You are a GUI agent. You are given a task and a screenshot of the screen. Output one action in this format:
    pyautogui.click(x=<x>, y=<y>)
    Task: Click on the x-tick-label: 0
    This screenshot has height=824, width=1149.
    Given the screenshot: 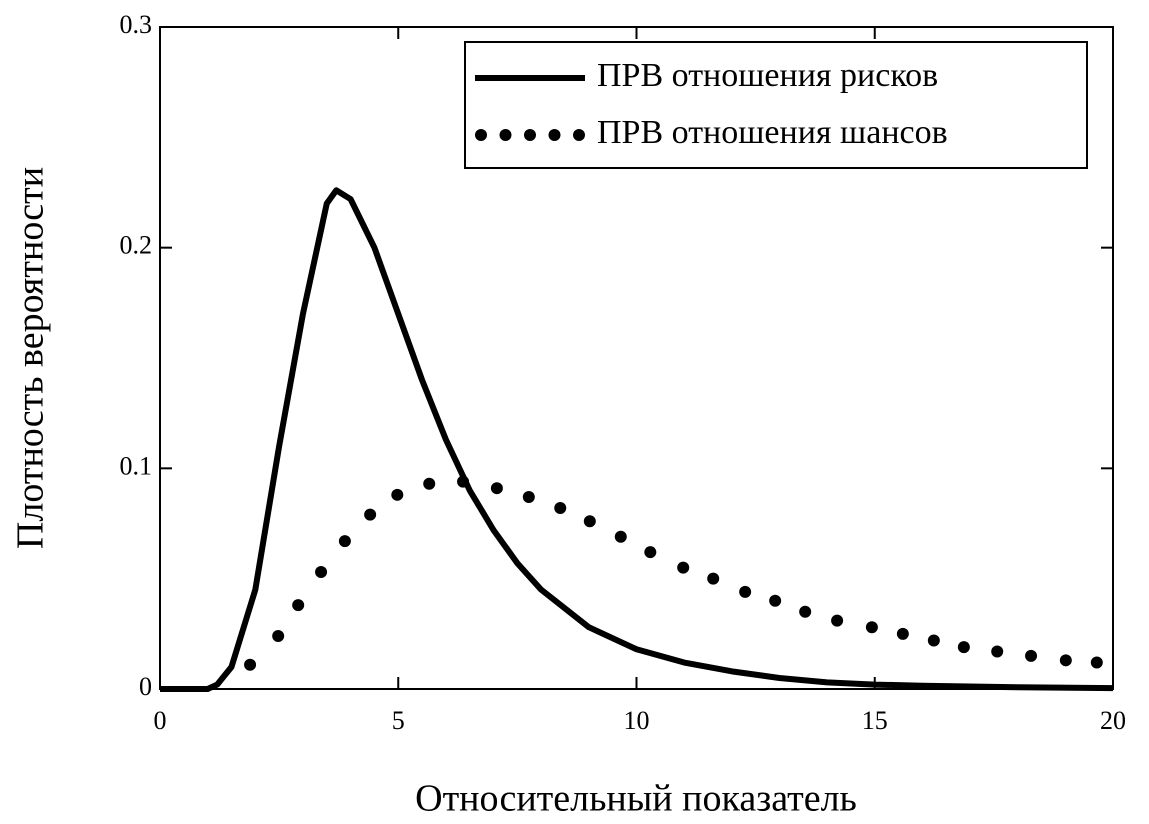 What is the action you would take?
    pyautogui.click(x=160, y=720)
    